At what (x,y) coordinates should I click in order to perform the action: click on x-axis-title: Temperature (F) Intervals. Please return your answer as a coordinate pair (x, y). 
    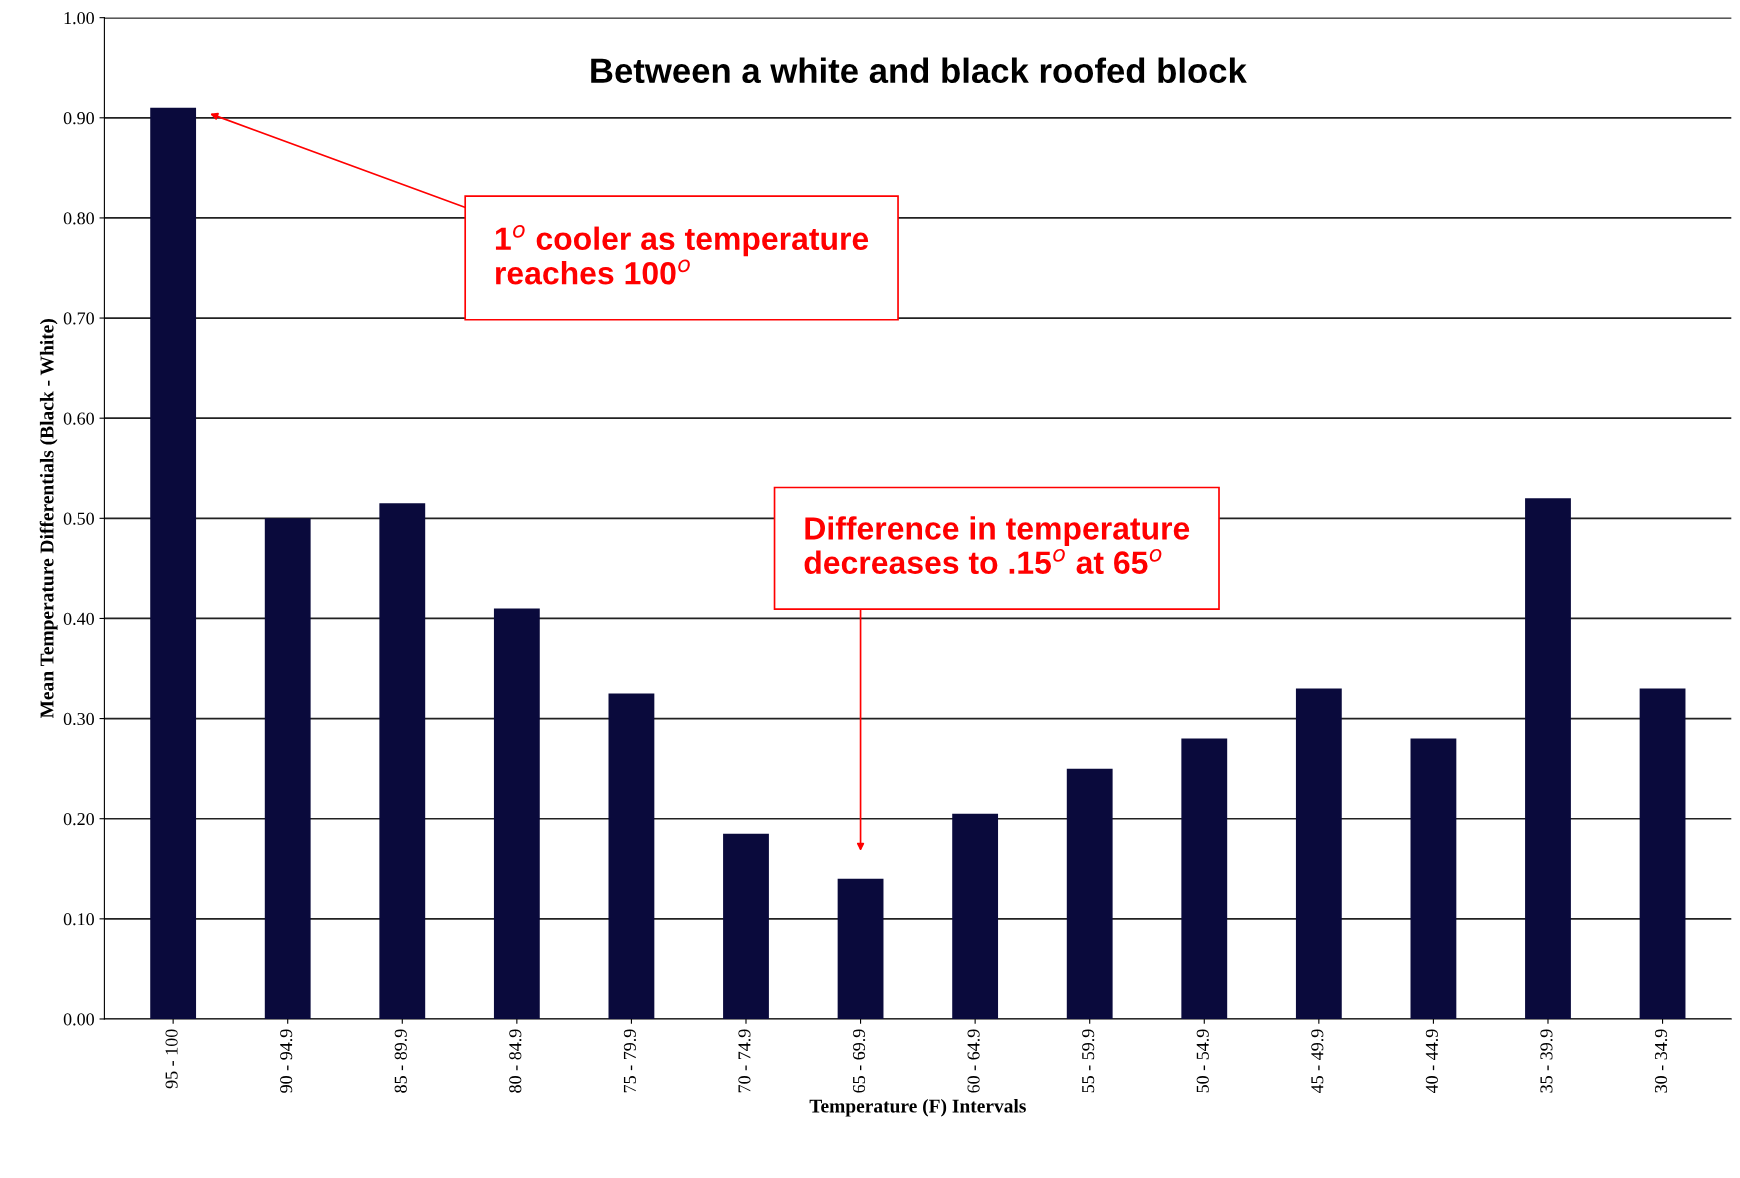
    Looking at the image, I should click on (917, 1107).